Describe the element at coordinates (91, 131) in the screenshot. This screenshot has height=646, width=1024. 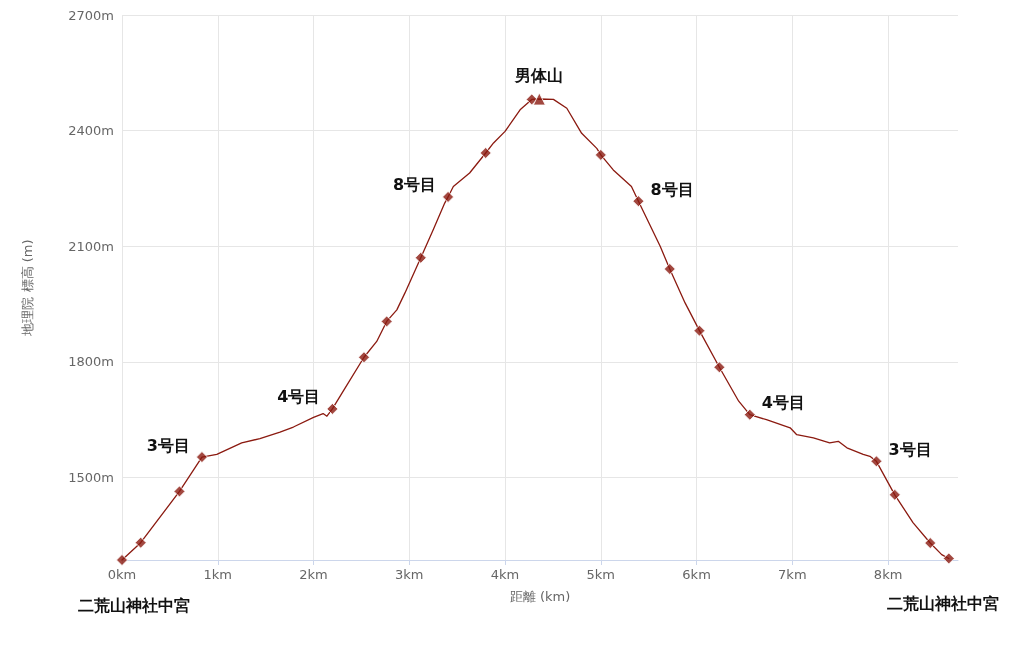
I see `y-tick-label: 2400m` at that location.